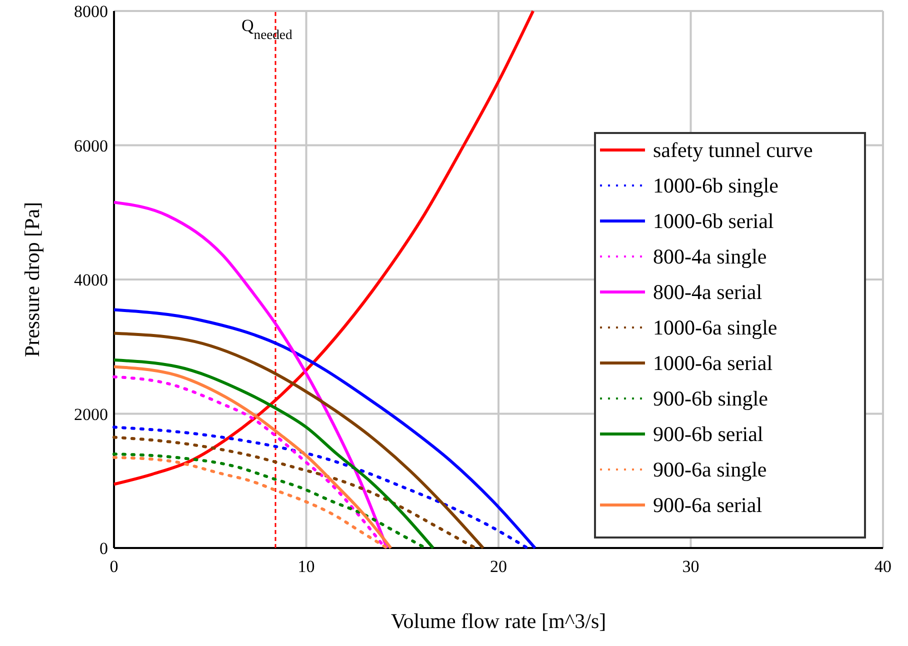 Image resolution: width=908 pixels, height=646 pixels. I want to click on y-axis-title: Pressure drop [Pa], so click(32, 280).